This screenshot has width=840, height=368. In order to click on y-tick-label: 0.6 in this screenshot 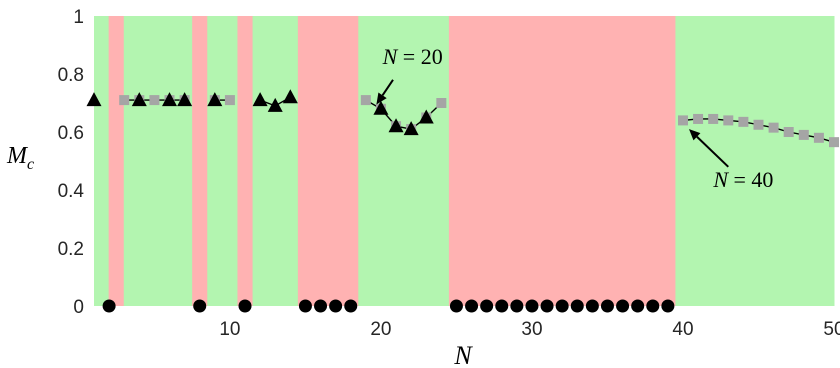, I will do `click(71, 133)`.